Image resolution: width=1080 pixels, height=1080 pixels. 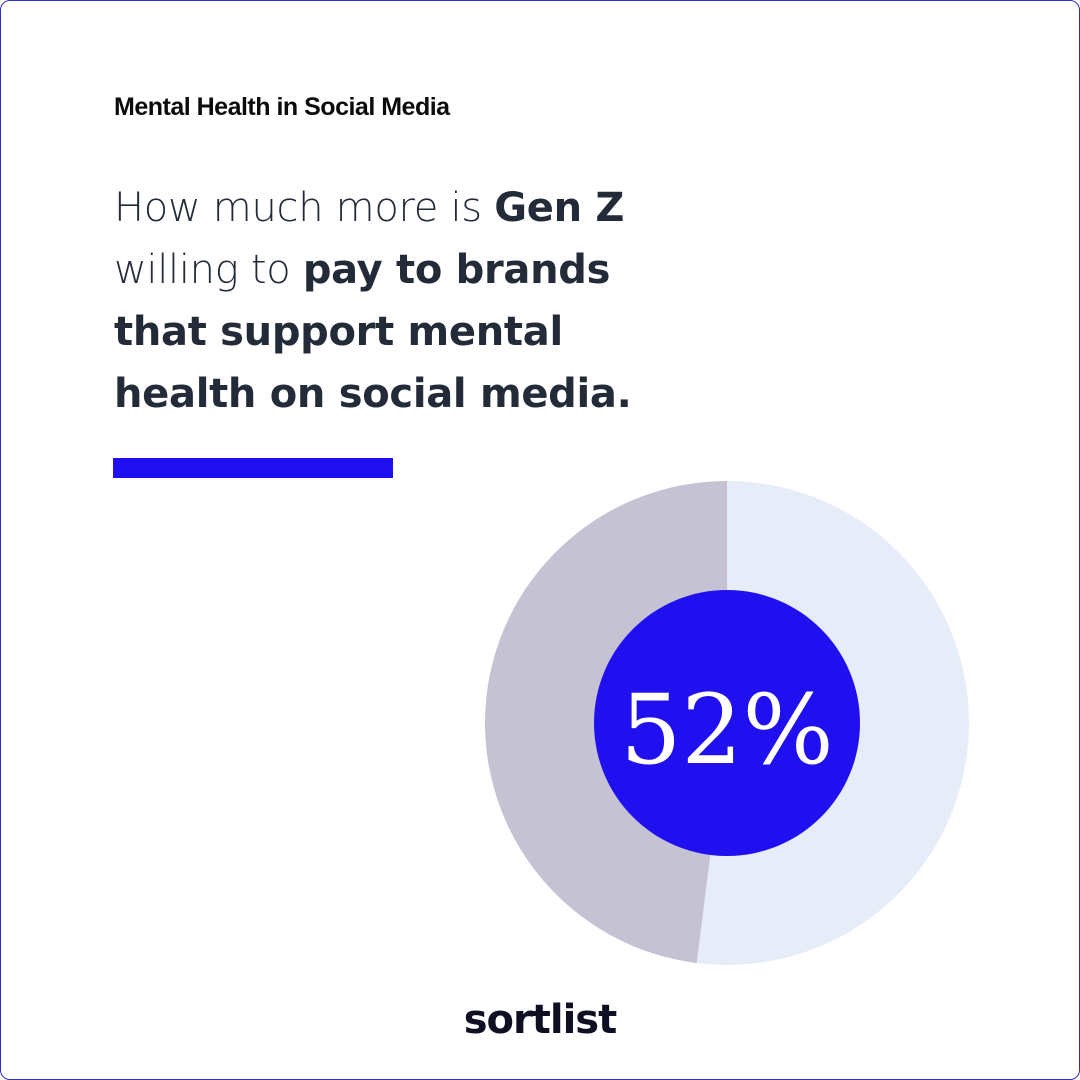 I want to click on donut-center, so click(x=727, y=723).